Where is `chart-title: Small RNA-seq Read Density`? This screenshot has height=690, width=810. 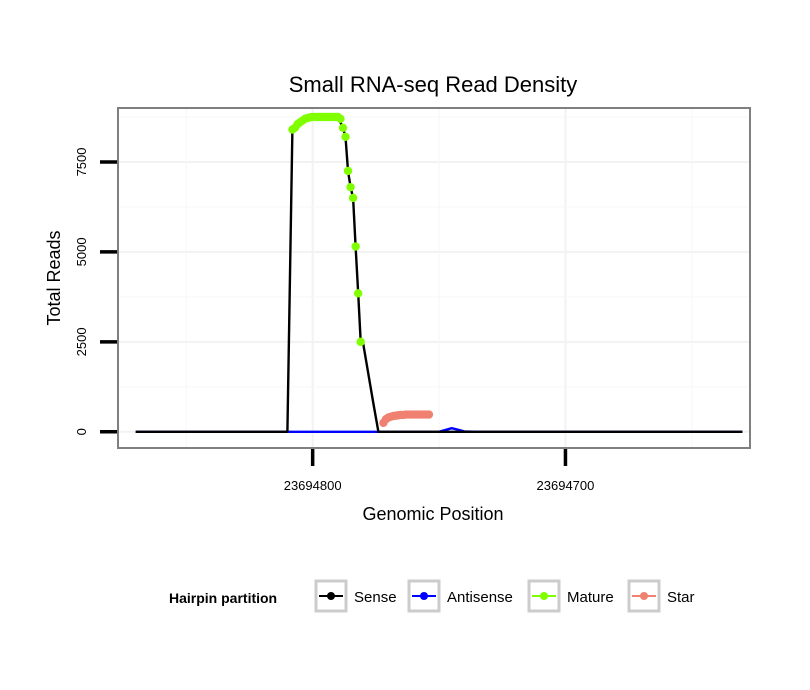
chart-title: Small RNA-seq Read Density is located at coordinates (433, 84).